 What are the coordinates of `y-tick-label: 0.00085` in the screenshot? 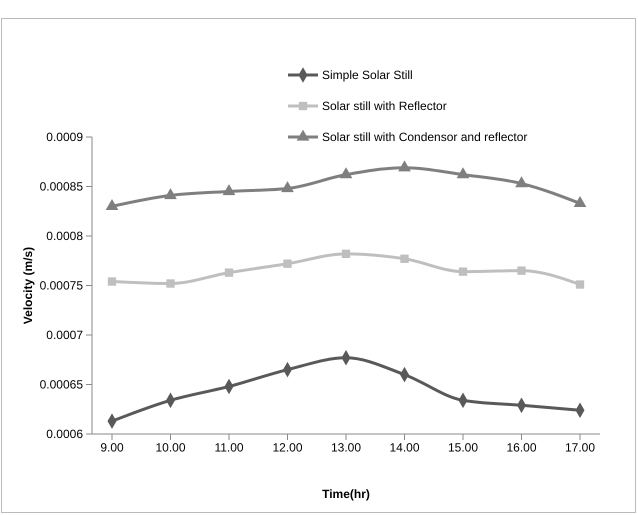 It's located at (62, 186).